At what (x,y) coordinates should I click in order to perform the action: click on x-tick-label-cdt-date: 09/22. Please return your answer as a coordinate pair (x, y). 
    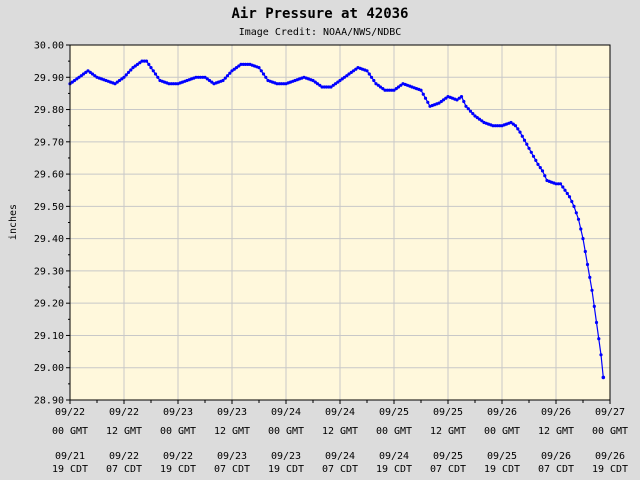
    Looking at the image, I should click on (124, 456).